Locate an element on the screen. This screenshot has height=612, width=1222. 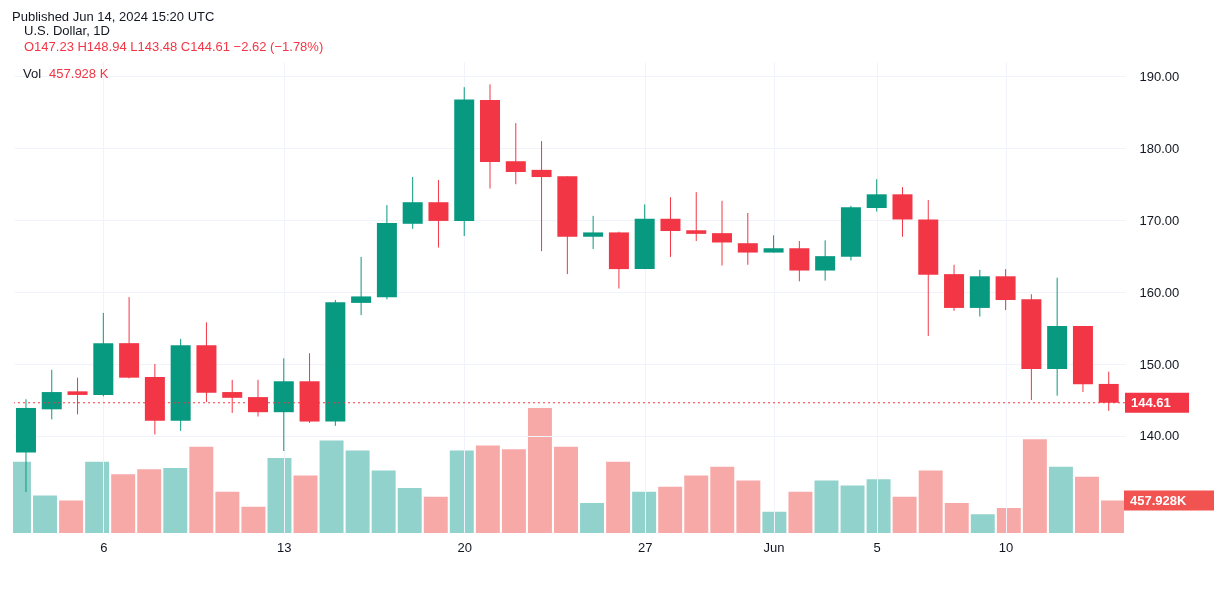
x-tick-label: 5 is located at coordinates (877, 547).